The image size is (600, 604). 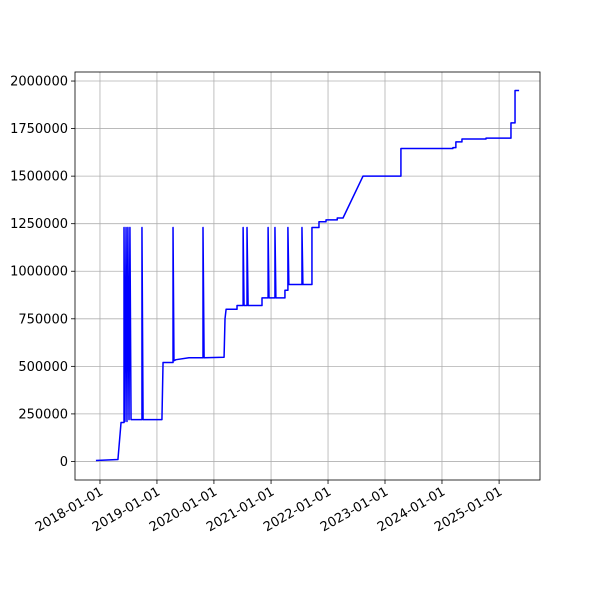 I want to click on y-tick-label: 1000000, so click(x=39, y=272).